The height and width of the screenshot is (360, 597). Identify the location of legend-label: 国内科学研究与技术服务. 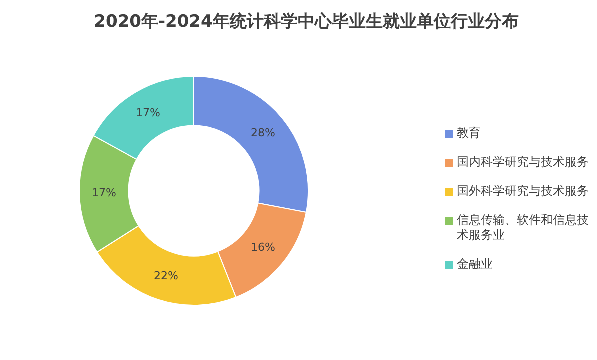
(523, 162).